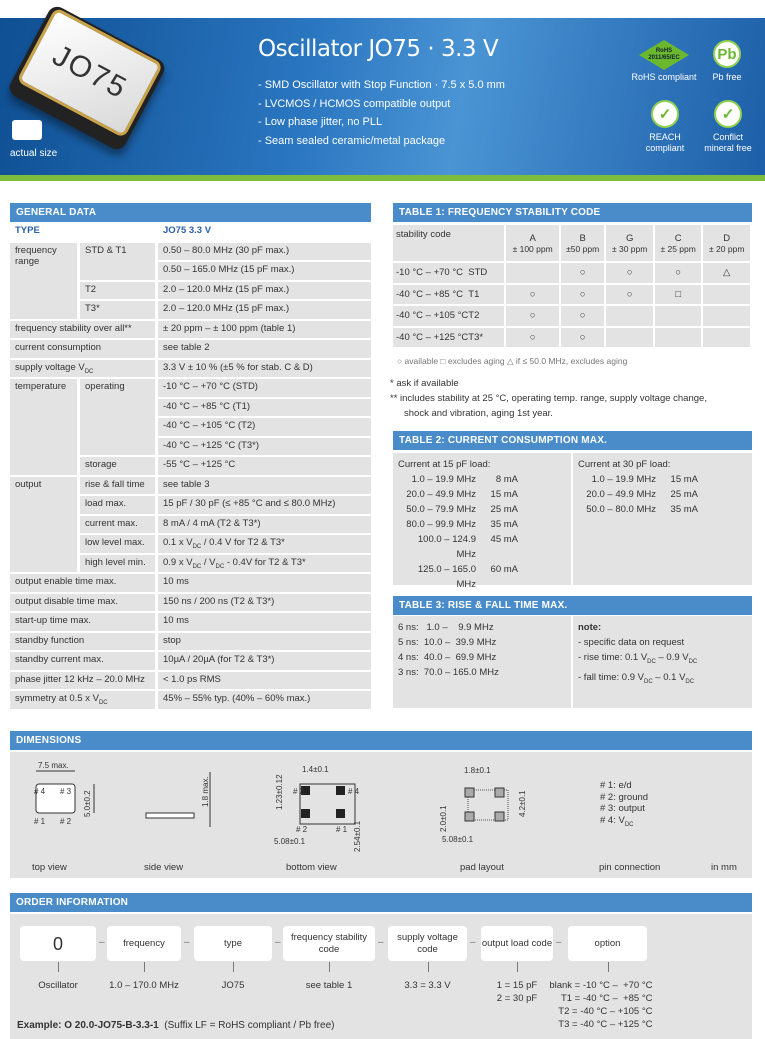  Describe the element at coordinates (583, 243) in the screenshot. I see `stability-code-B: B ±50 ppm` at that location.